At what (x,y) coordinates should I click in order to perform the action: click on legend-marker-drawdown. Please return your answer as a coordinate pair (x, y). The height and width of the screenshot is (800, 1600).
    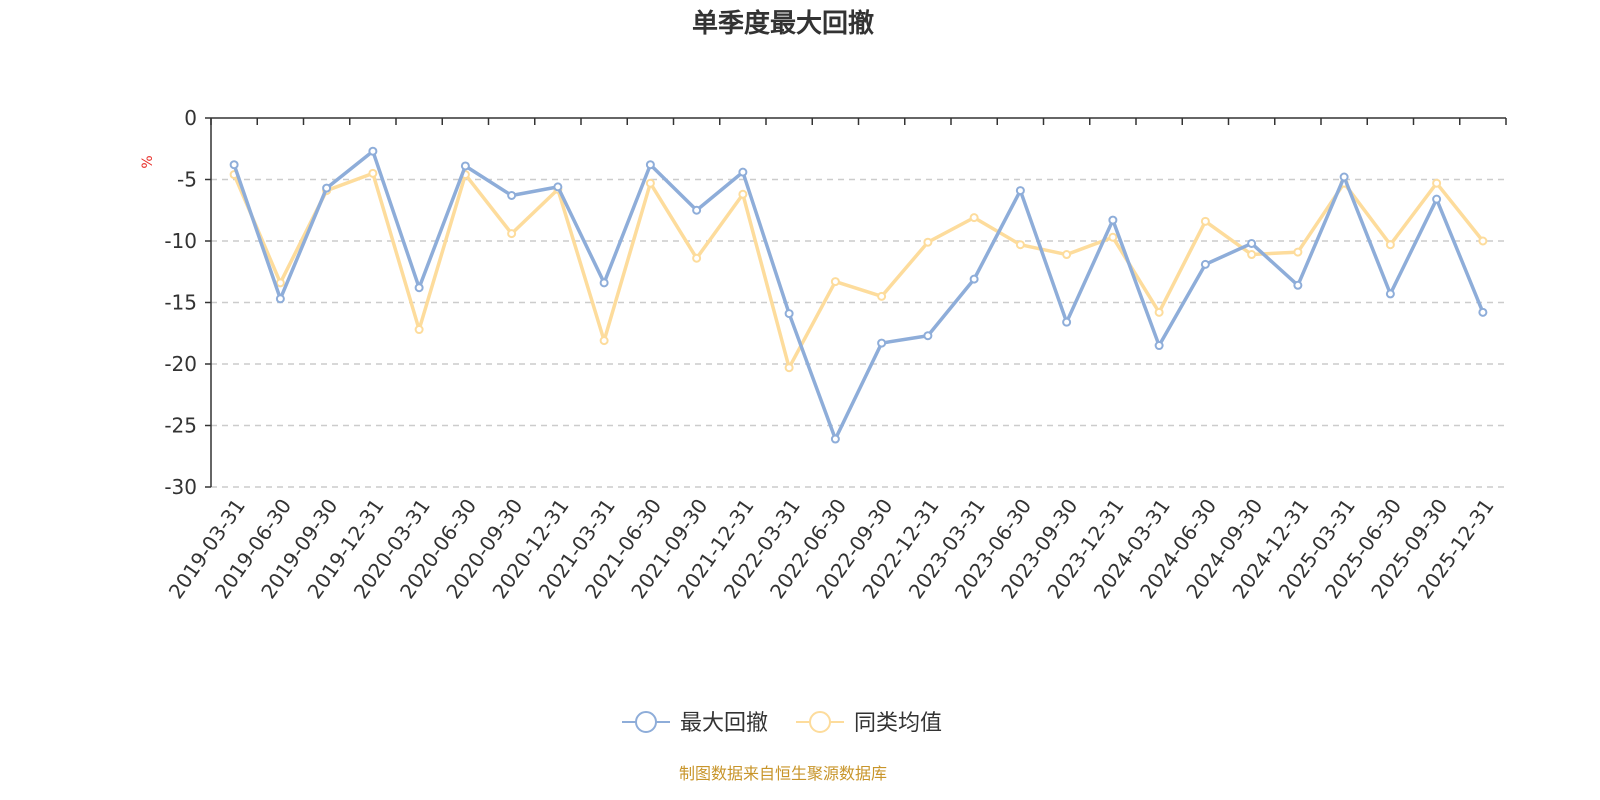
    Looking at the image, I should click on (646, 722).